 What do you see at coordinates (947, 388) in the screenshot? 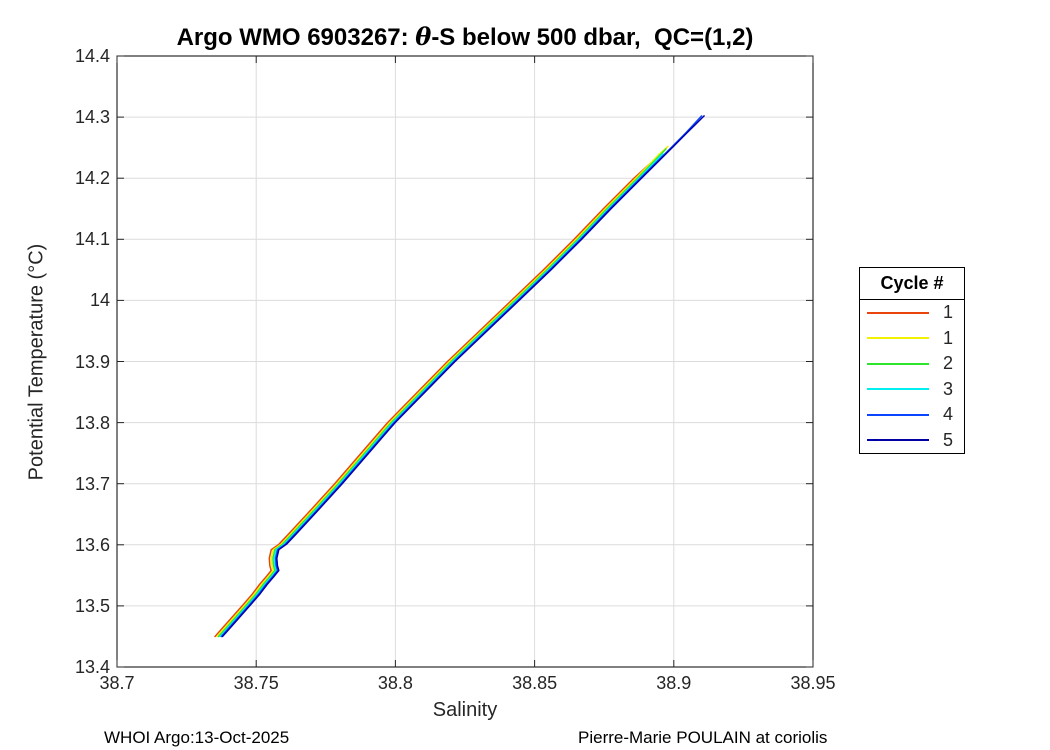
I see `legend-entry-label: 3` at bounding box center [947, 388].